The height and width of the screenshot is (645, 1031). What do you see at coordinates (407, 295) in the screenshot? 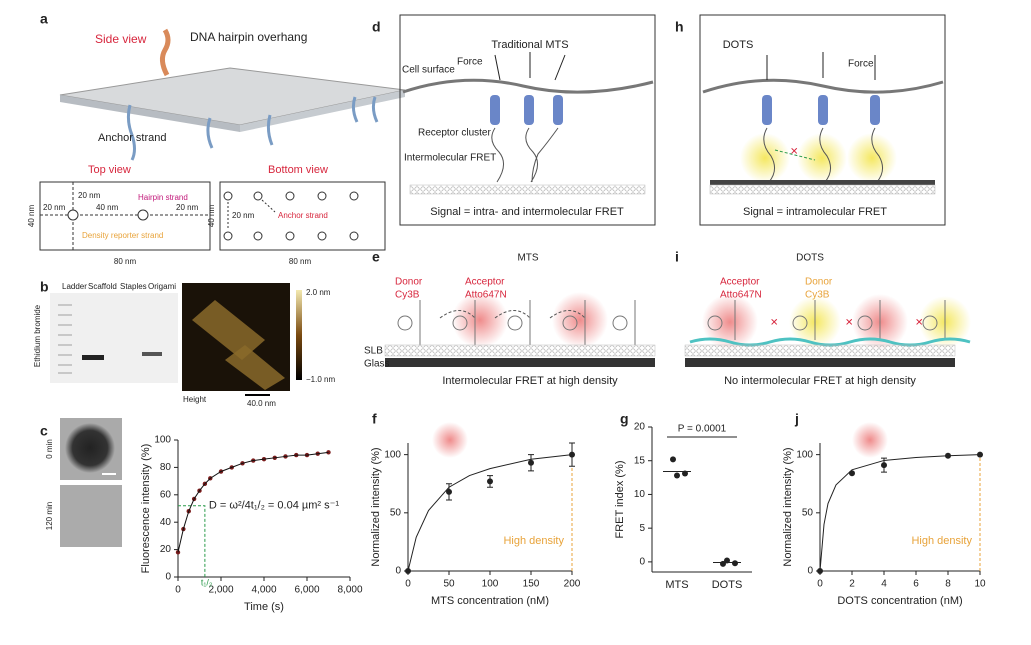
I see `label: Cy3B` at bounding box center [407, 295].